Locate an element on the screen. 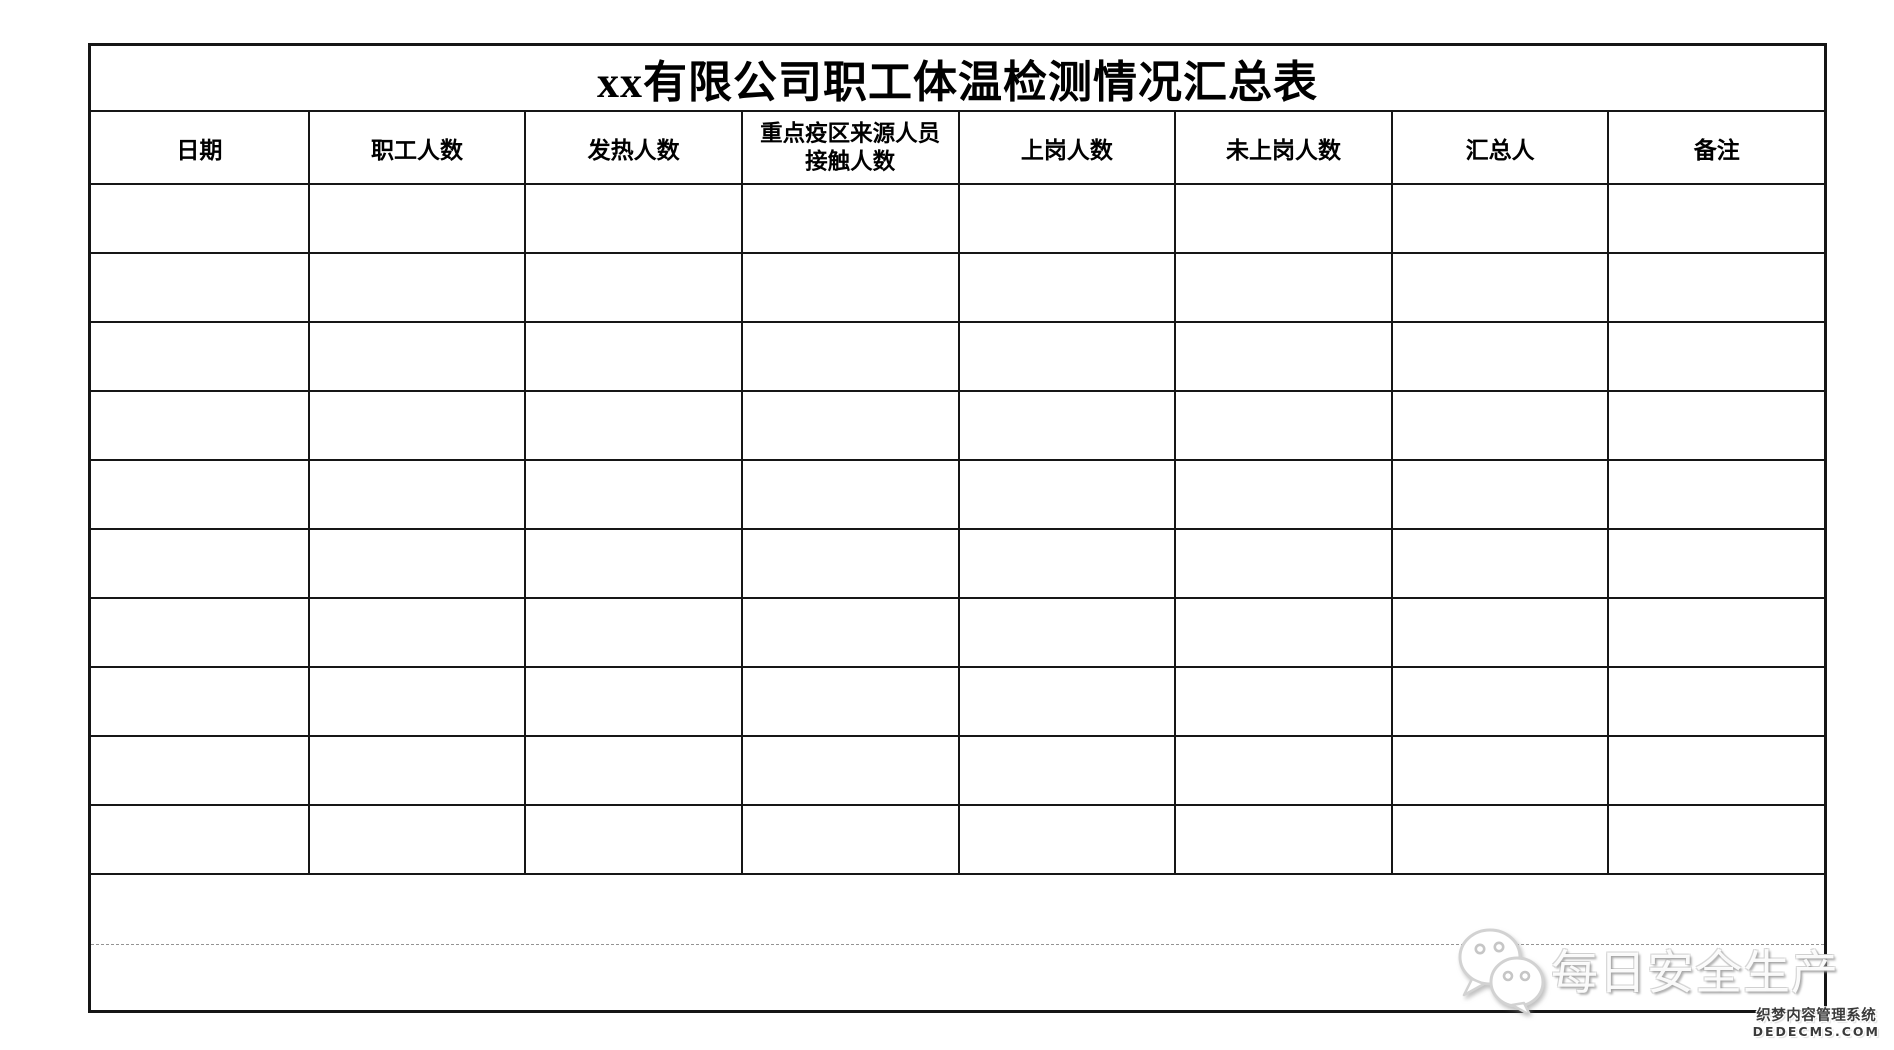 The height and width of the screenshot is (1050, 1894). column-header-date: 日期 is located at coordinates (199, 150).